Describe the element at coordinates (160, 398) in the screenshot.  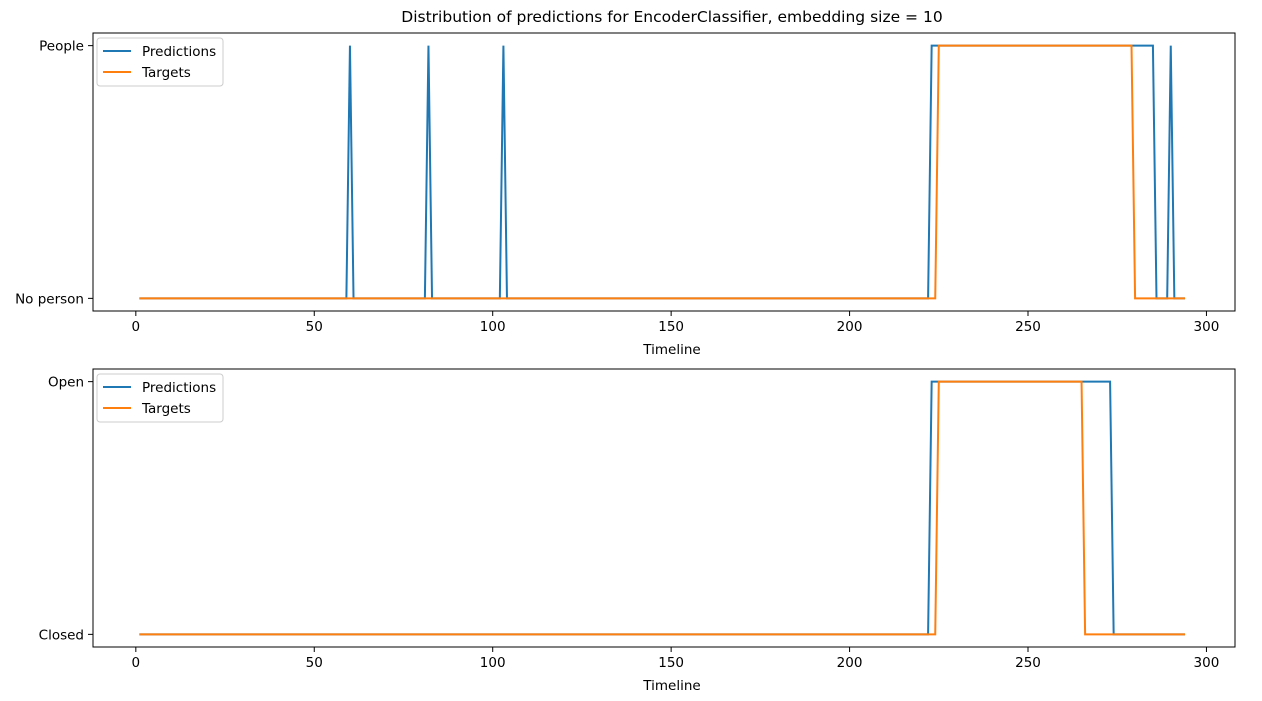
I see `legend-bottom: Predictions Targets` at that location.